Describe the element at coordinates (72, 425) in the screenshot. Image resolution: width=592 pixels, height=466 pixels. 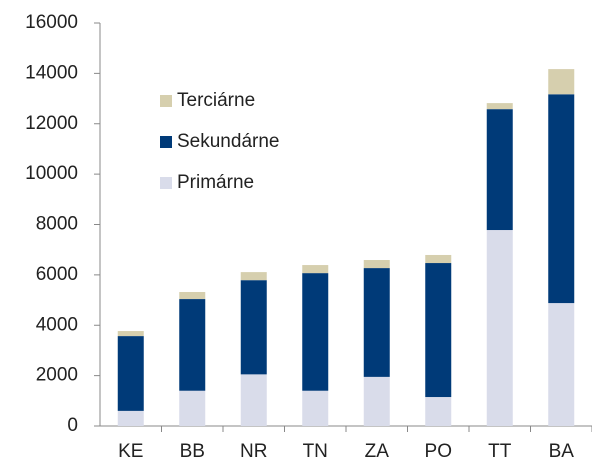
I see `y-tick-label: 0` at that location.